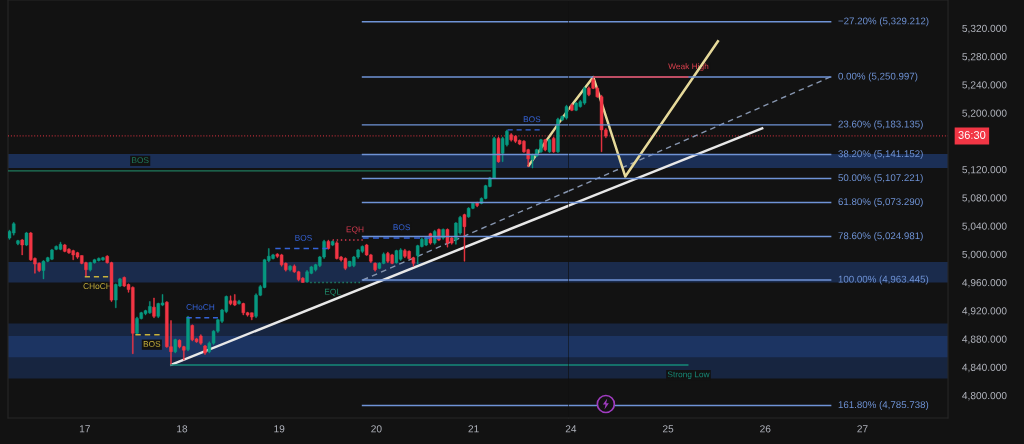  Describe the element at coordinates (984, 170) in the screenshot. I see `y-tick-label: 5,120.000` at that location.